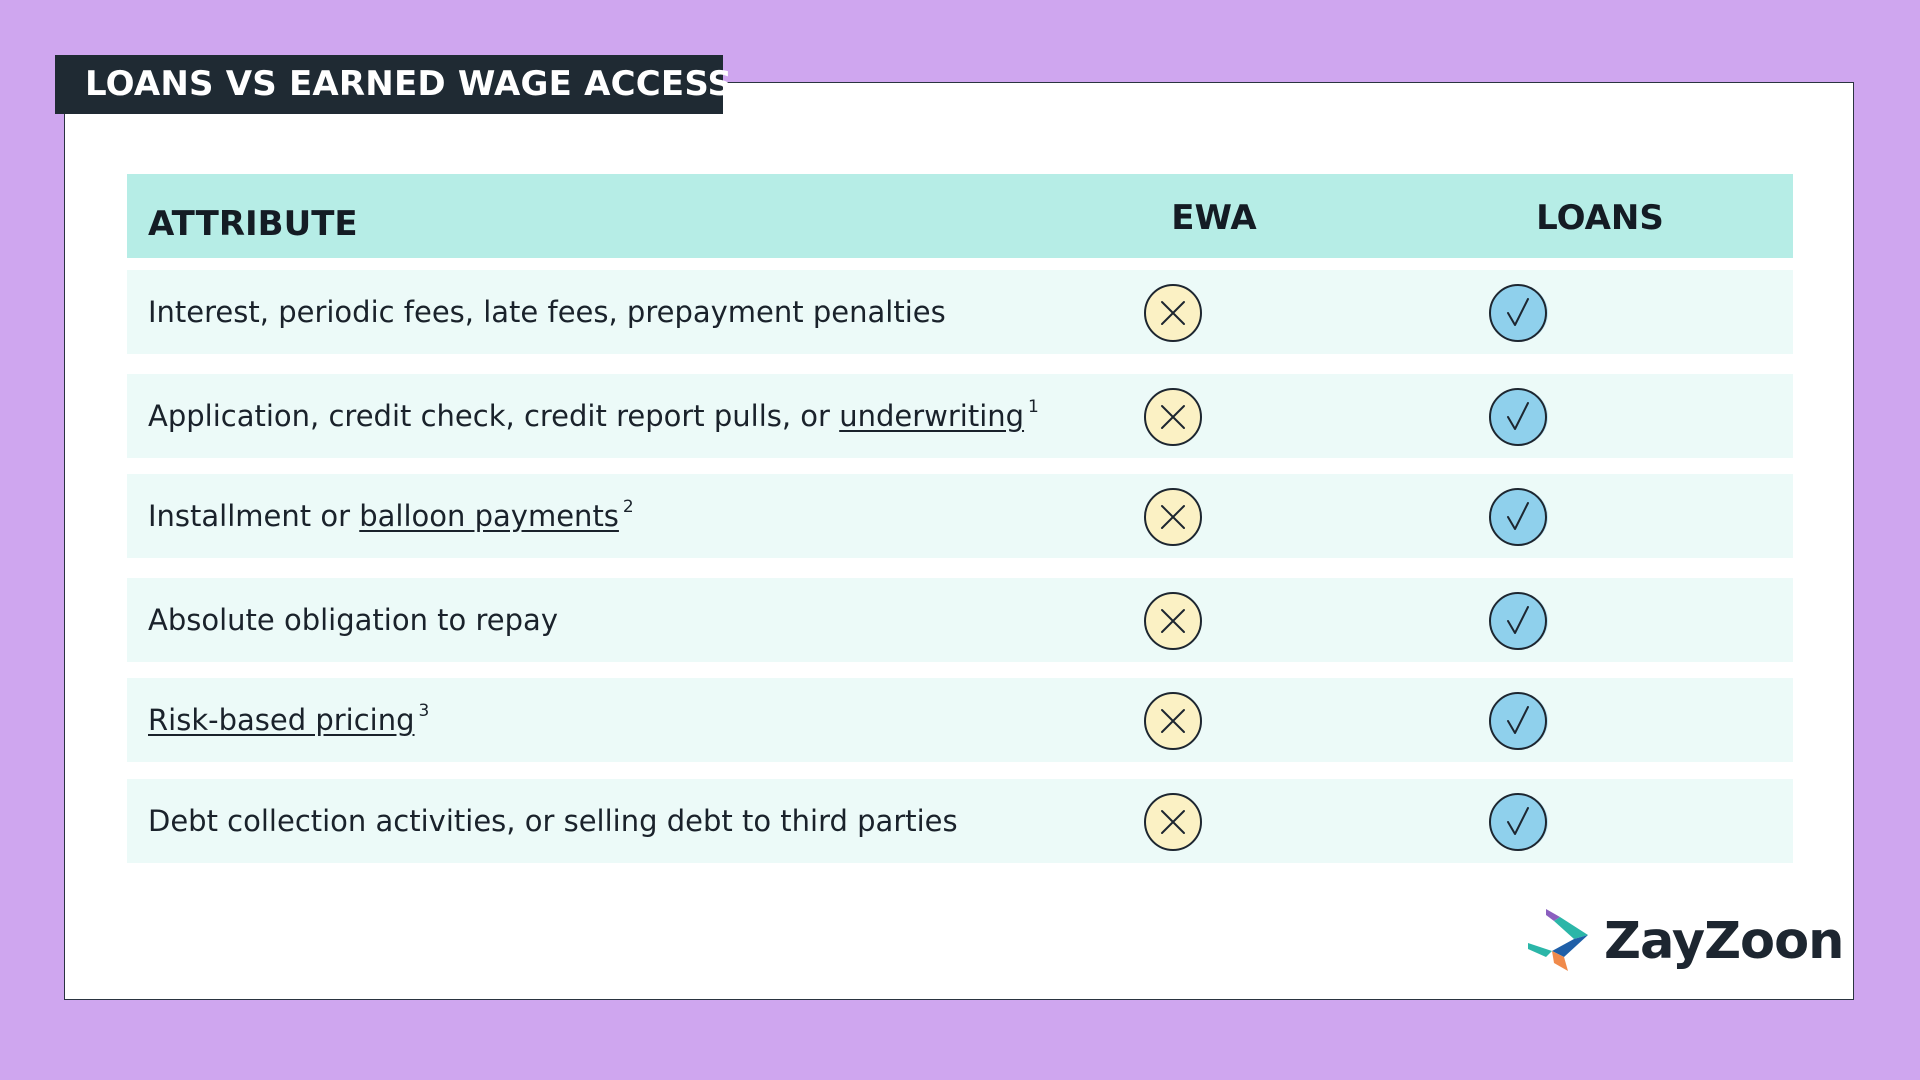  I want to click on page-title: LOANS VS EARNED WAGE ACCESS, so click(393, 84).